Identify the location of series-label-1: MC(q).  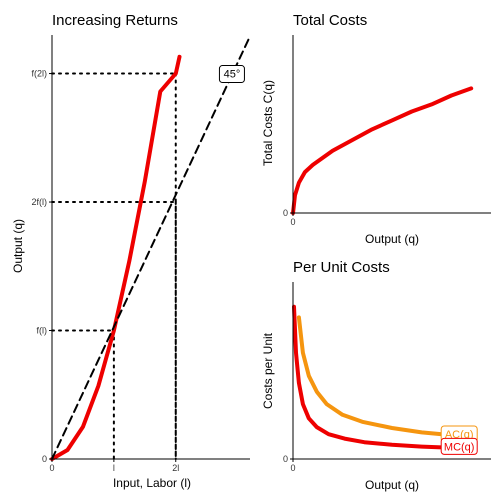
(459, 447).